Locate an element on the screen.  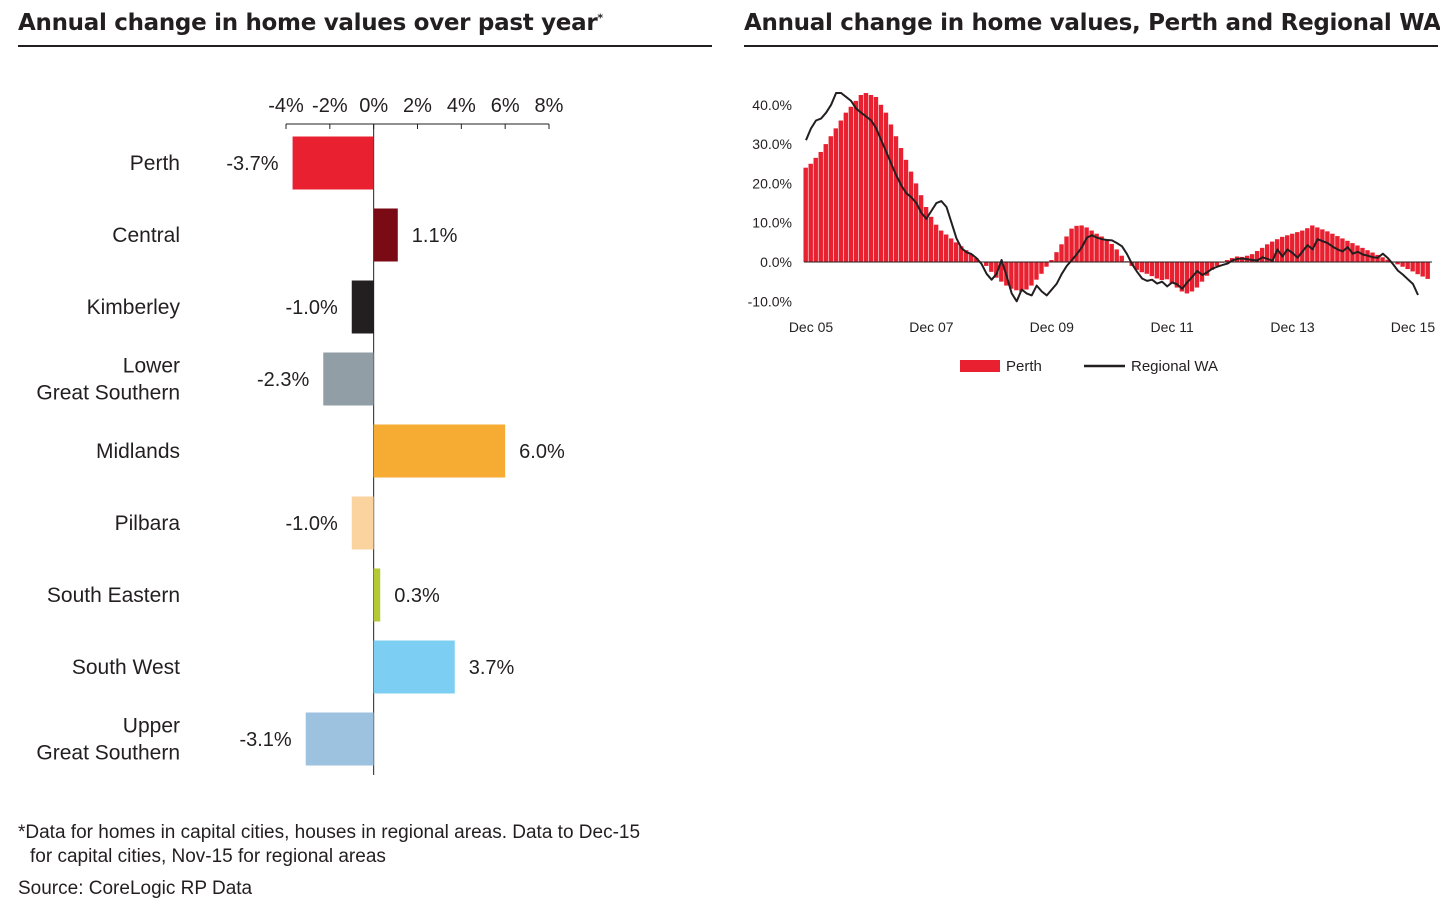
legend-perth-label: Perth is located at coordinates (1024, 366).